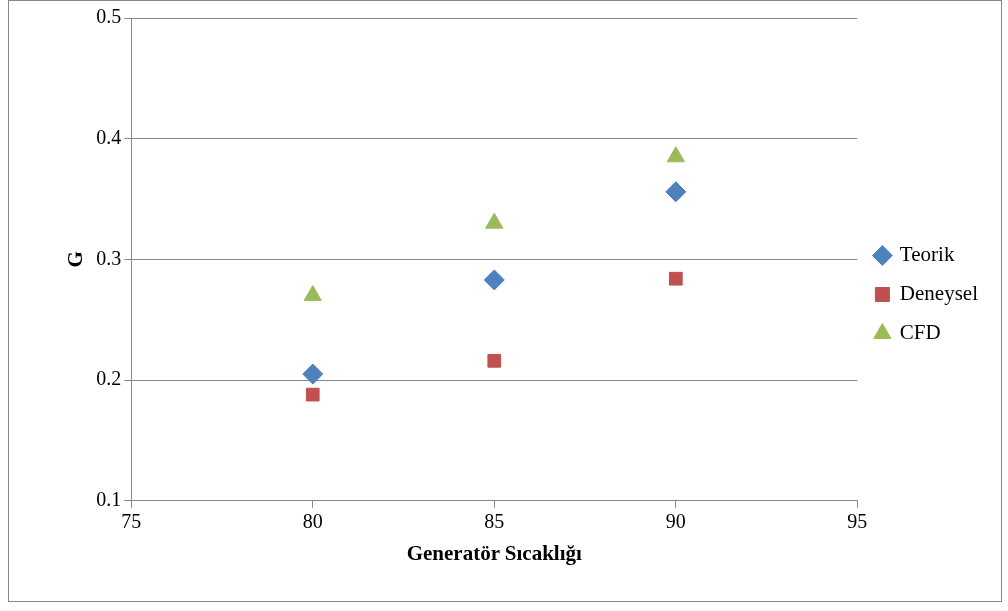 The height and width of the screenshot is (611, 1008). I want to click on x-tick-label: 80, so click(312, 521).